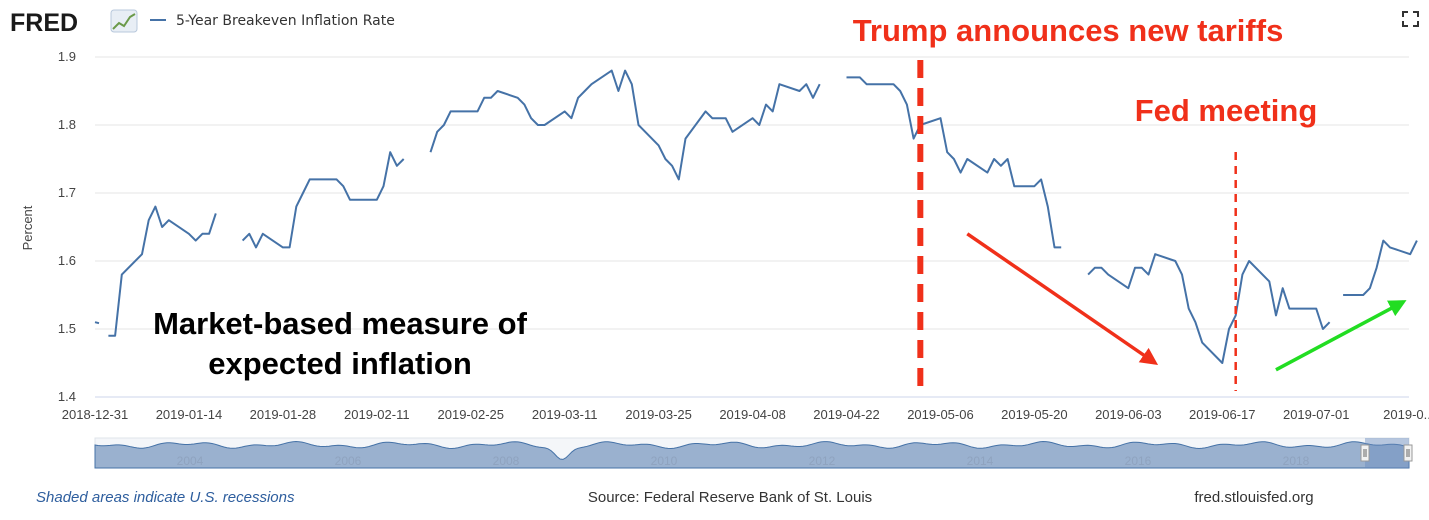  Describe the element at coordinates (67, 226) in the screenshot. I see `y-axis-labels: 1.4 1.5 1.6 1.7 1.8 1.9` at that location.